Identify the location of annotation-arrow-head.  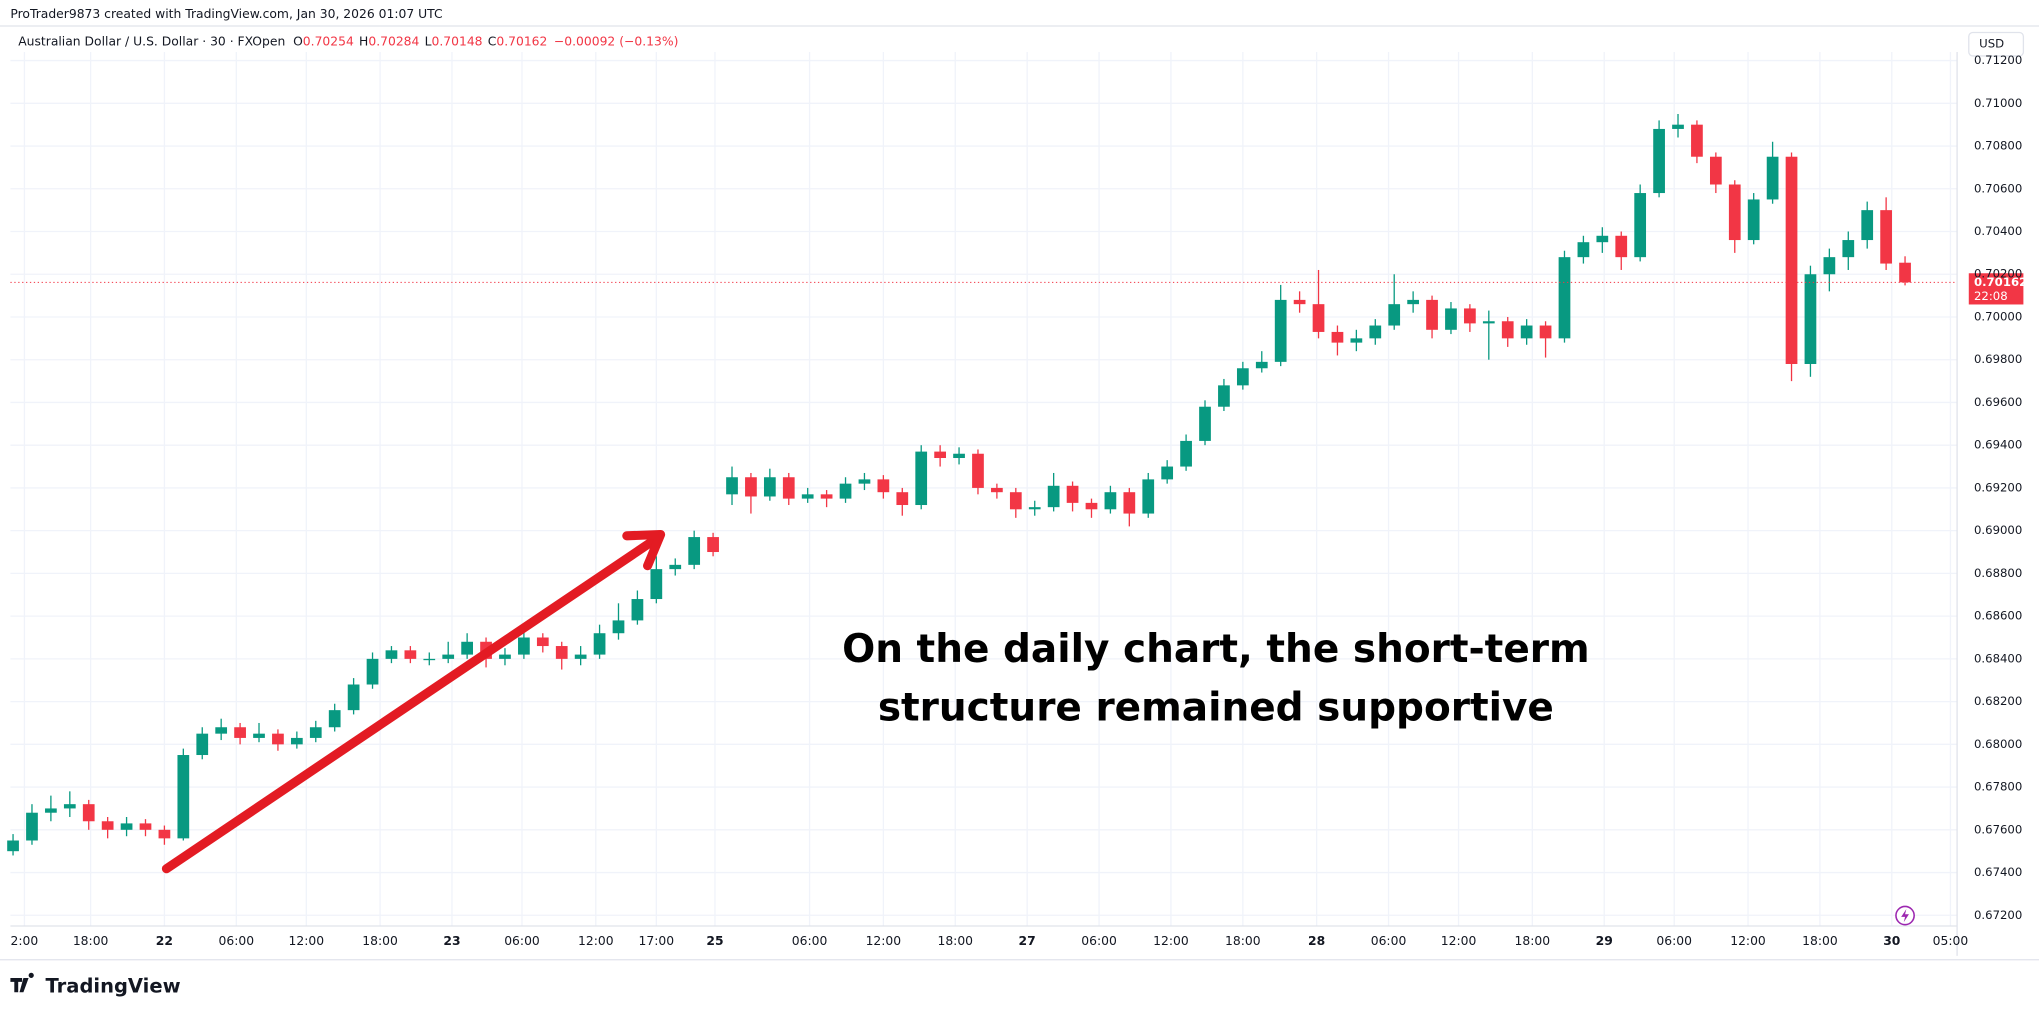
(644, 550).